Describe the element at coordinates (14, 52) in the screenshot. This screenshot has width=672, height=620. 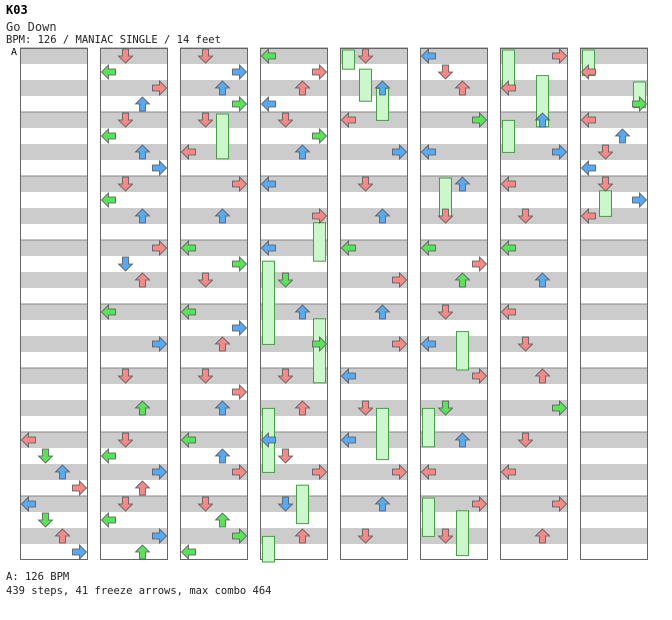
I see `bpm-marker: A` at that location.